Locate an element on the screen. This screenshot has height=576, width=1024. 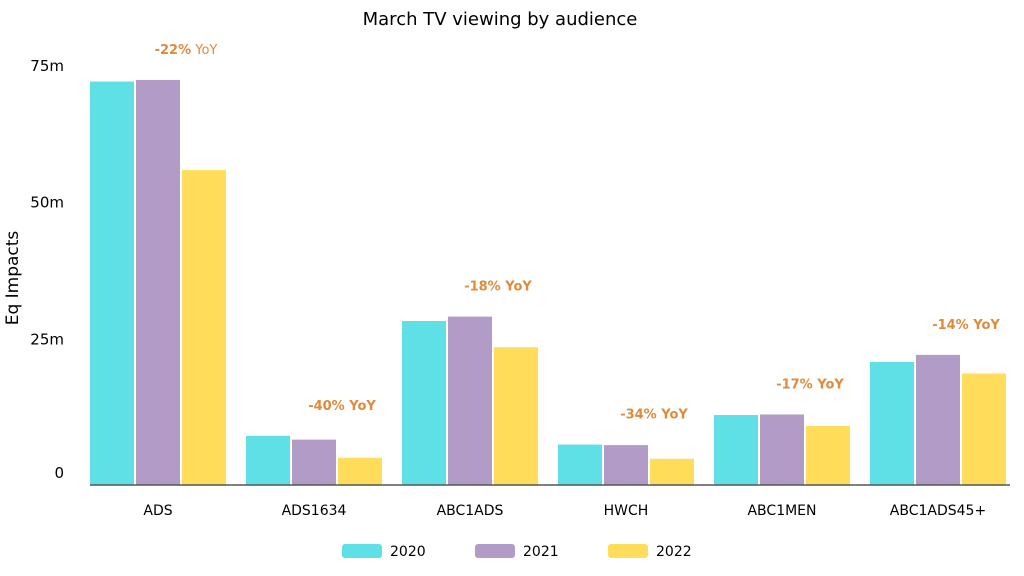
y-axis-label: Eq Impacts is located at coordinates (13, 278).